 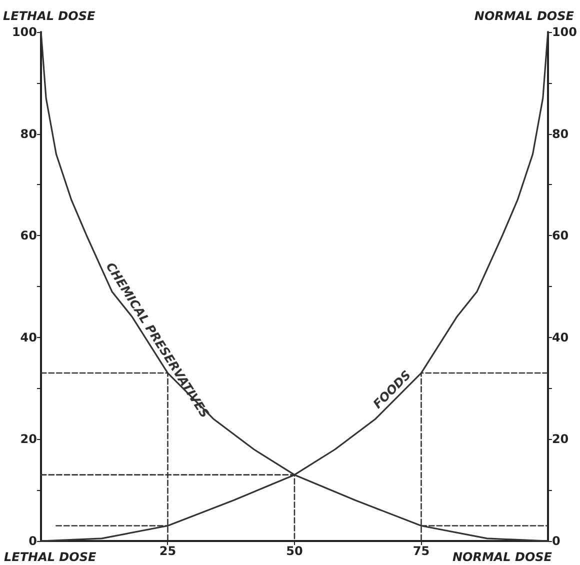 I want to click on y-tick-label: 20, so click(x=28, y=439).